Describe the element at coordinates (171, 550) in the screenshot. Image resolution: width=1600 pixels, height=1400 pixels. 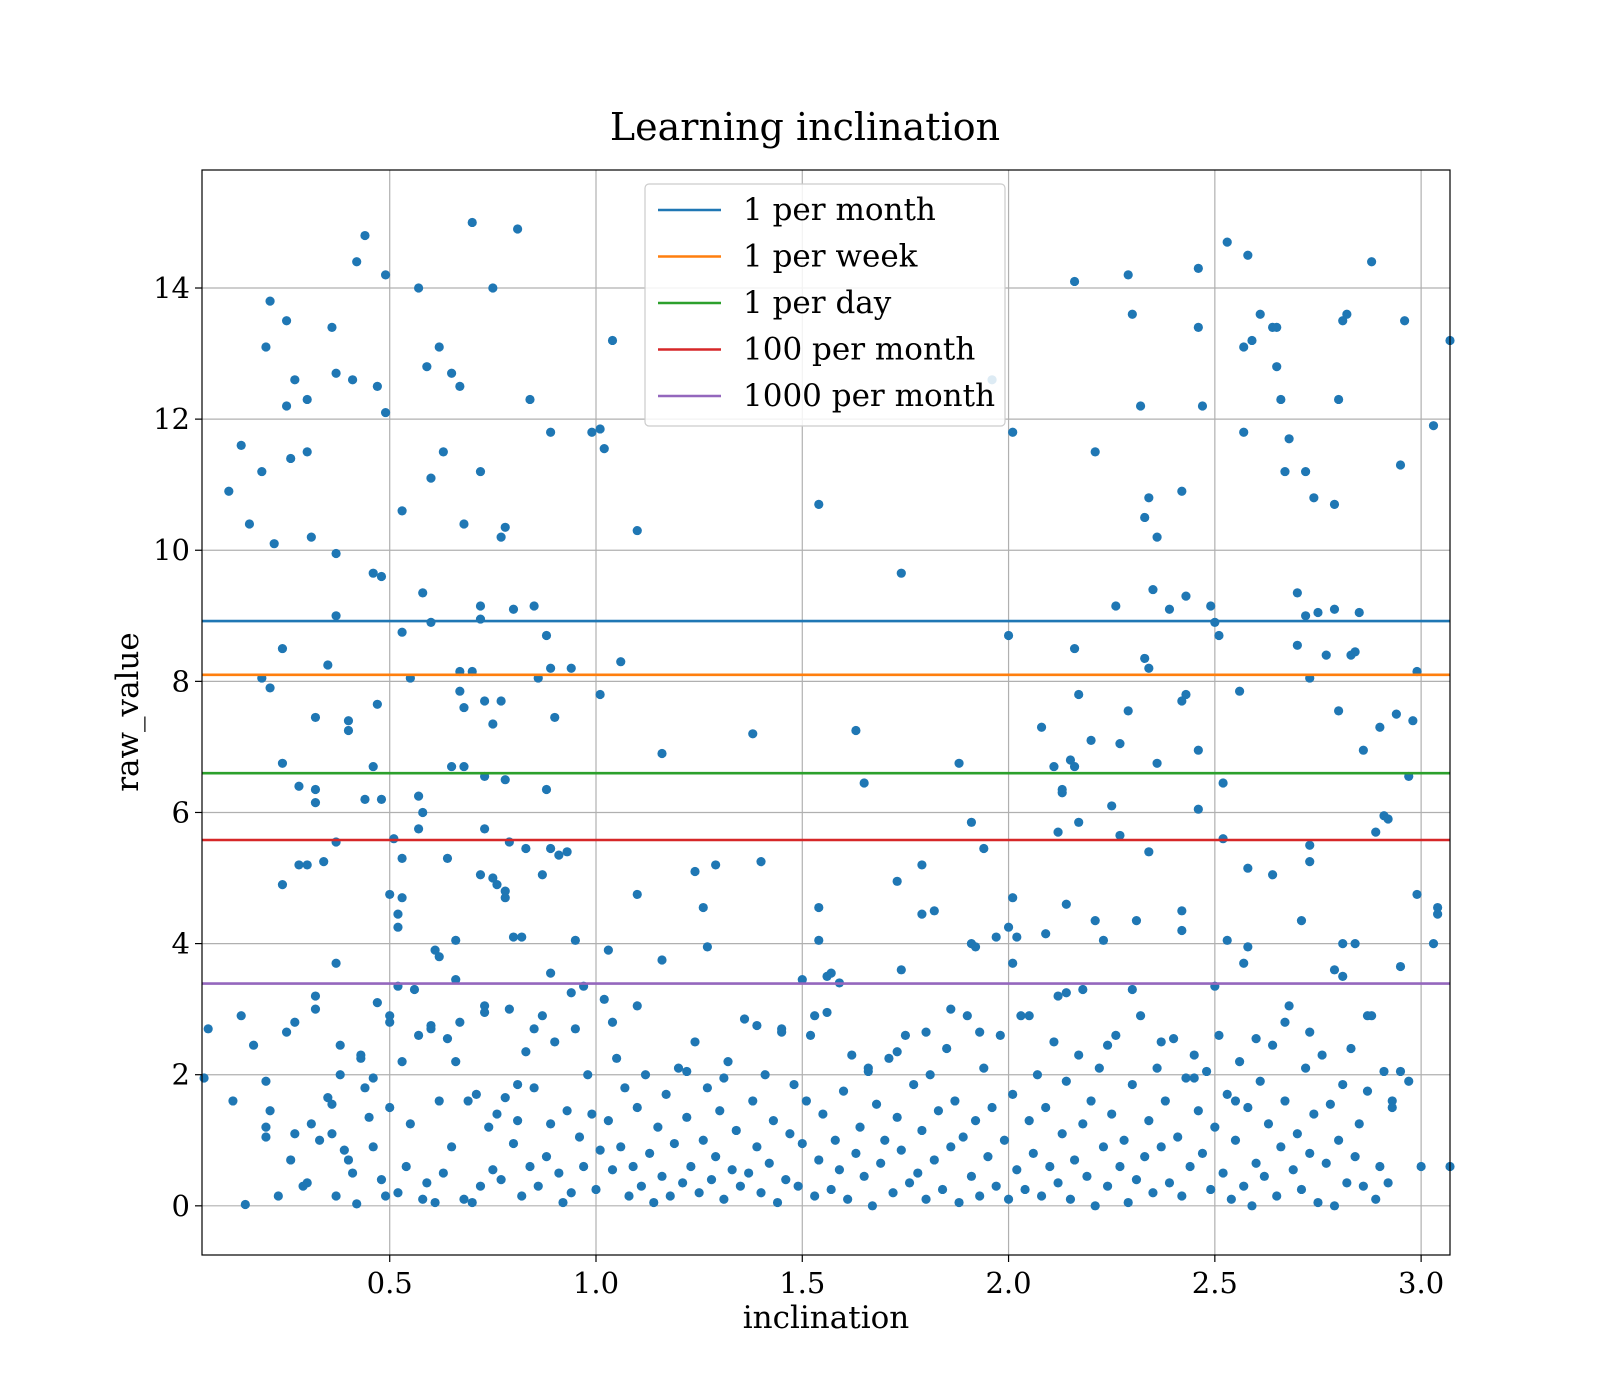
I see `y-tick-label: 10` at that location.